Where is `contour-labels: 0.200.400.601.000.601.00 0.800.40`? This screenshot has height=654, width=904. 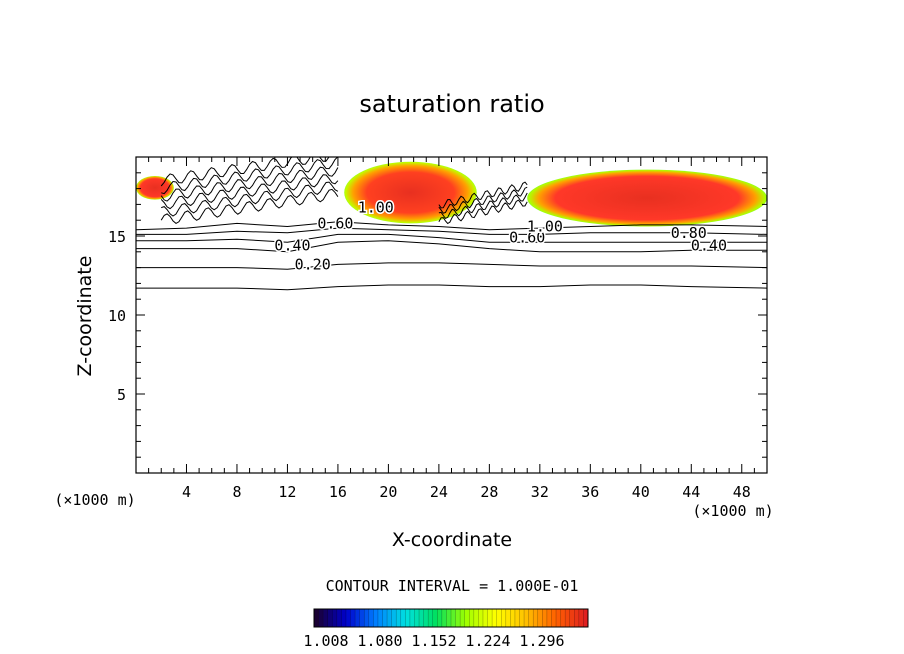 contour-labels: 0.200.400.601.000.601.00 0.800.40 is located at coordinates (501, 236).